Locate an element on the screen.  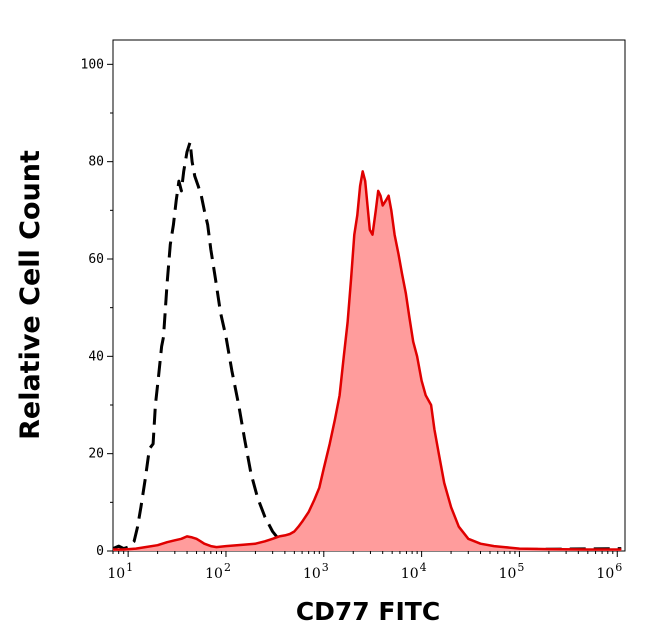
y-tick-label-80: 80 is located at coordinates (96, 162).